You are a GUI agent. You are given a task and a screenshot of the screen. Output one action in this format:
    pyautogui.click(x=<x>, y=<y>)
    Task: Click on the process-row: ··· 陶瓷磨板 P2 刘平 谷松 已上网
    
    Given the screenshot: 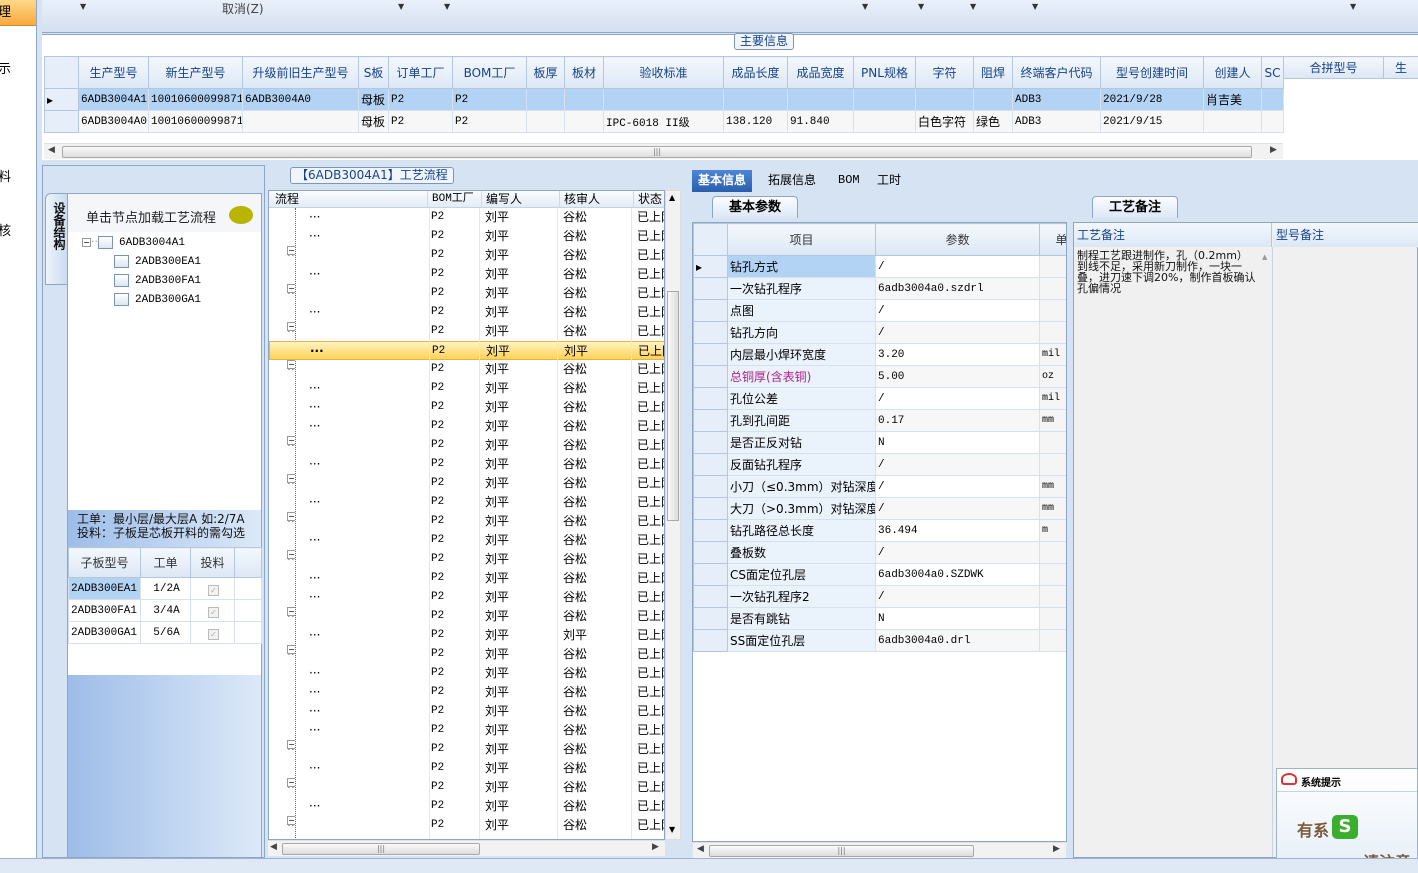 What is the action you would take?
    pyautogui.click(x=466, y=768)
    